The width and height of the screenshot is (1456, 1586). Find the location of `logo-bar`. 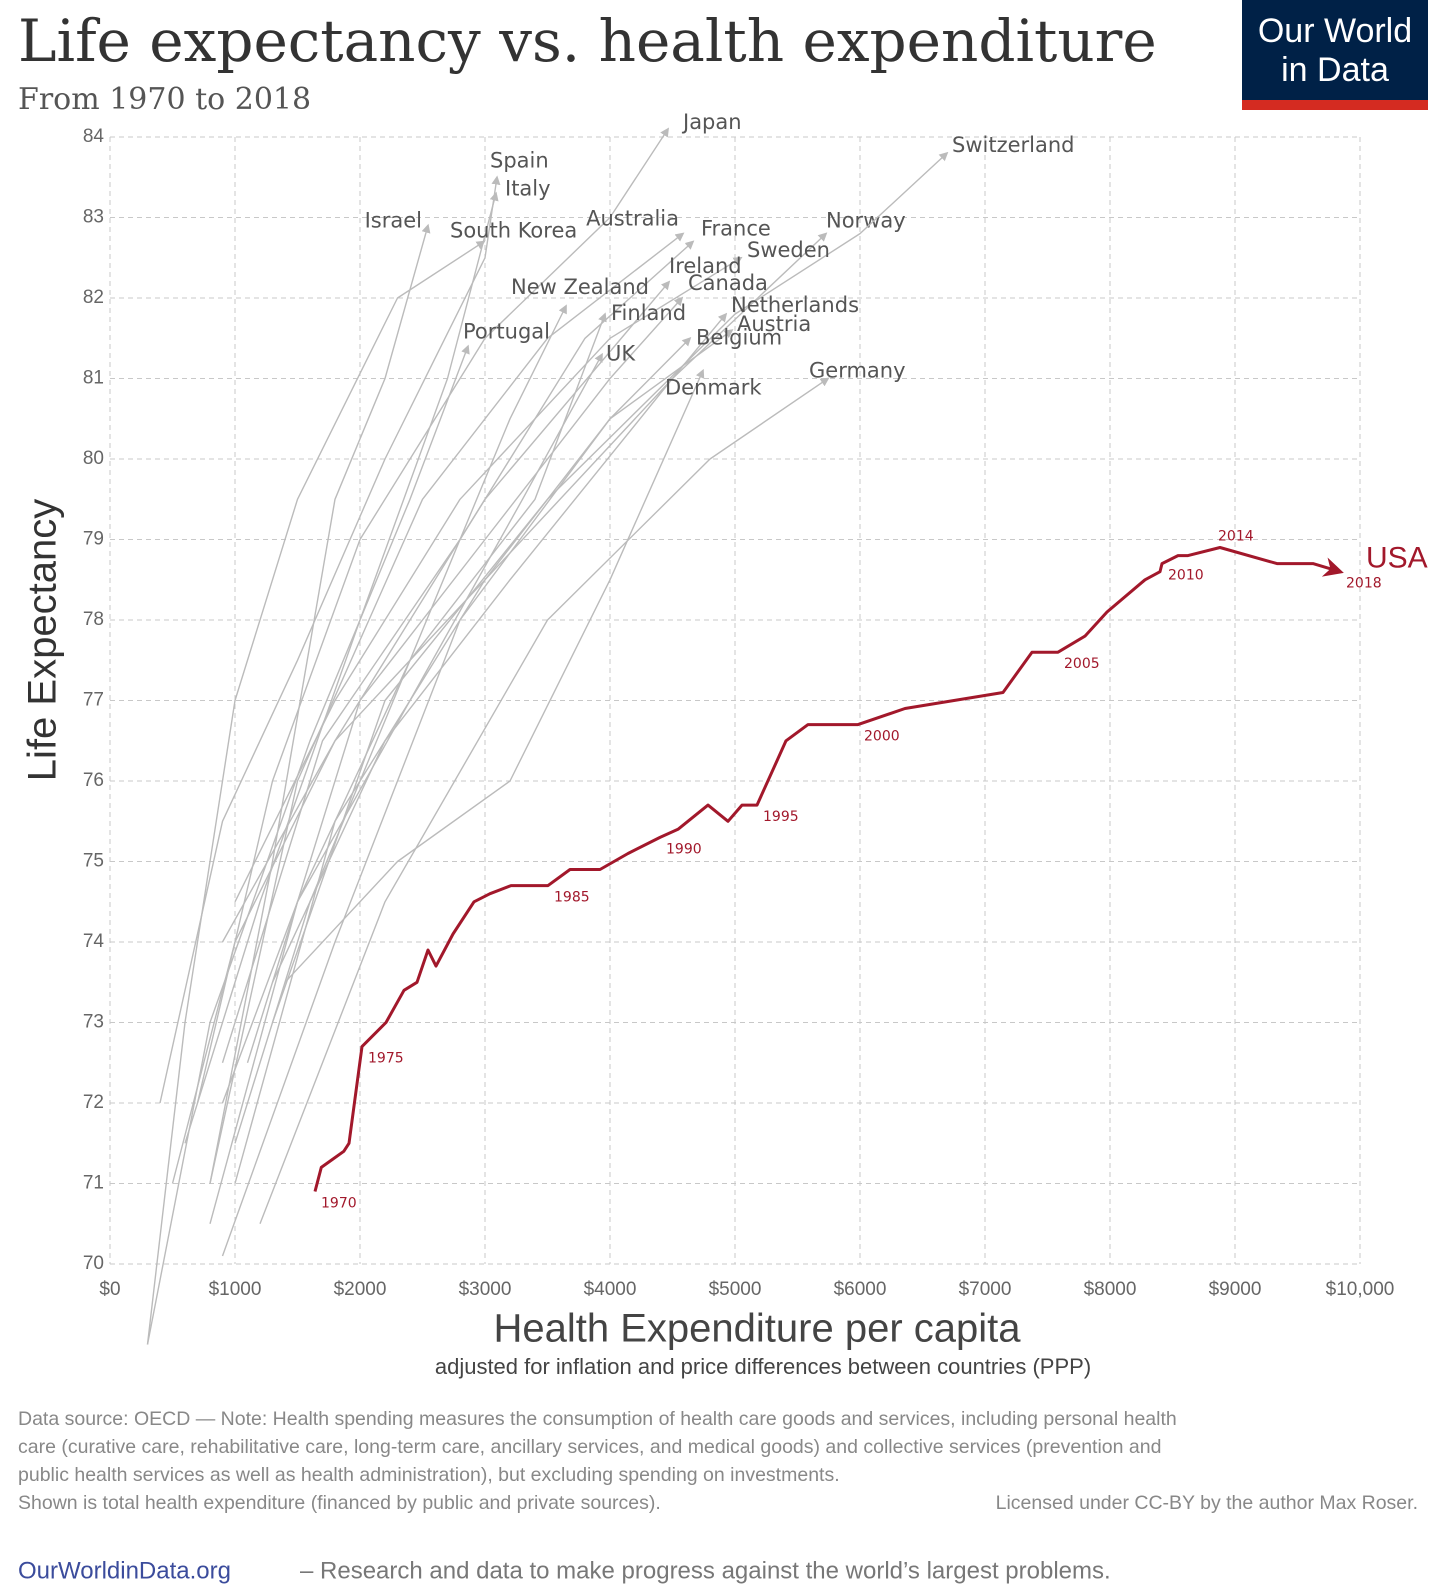

logo-bar is located at coordinates (1335, 105).